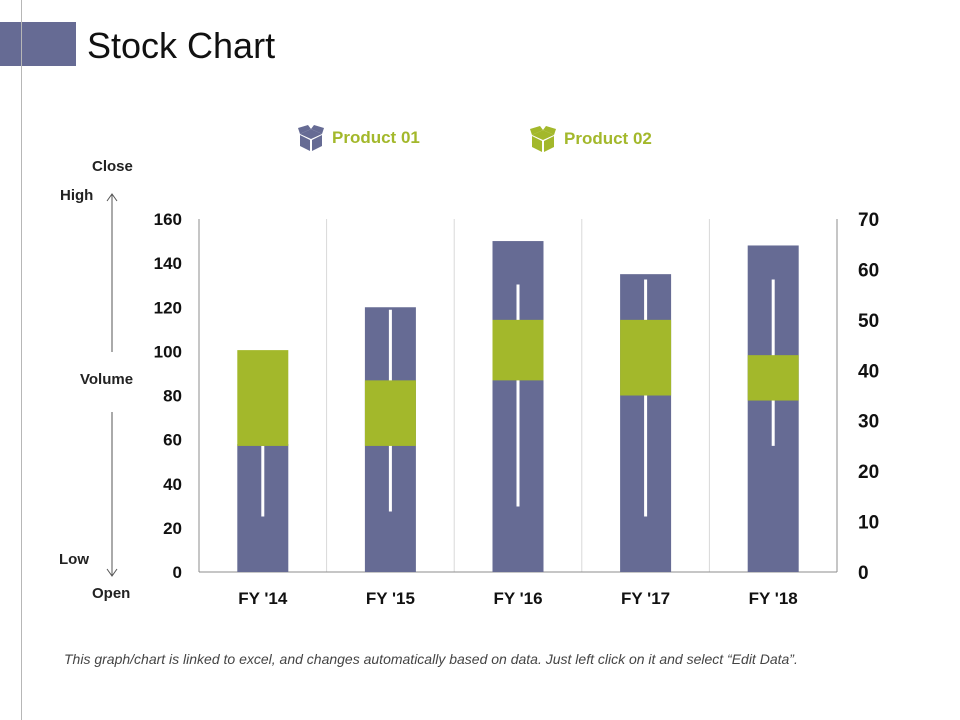 Image resolution: width=960 pixels, height=720 pixels. I want to click on left-tick-label: 60, so click(172, 440).